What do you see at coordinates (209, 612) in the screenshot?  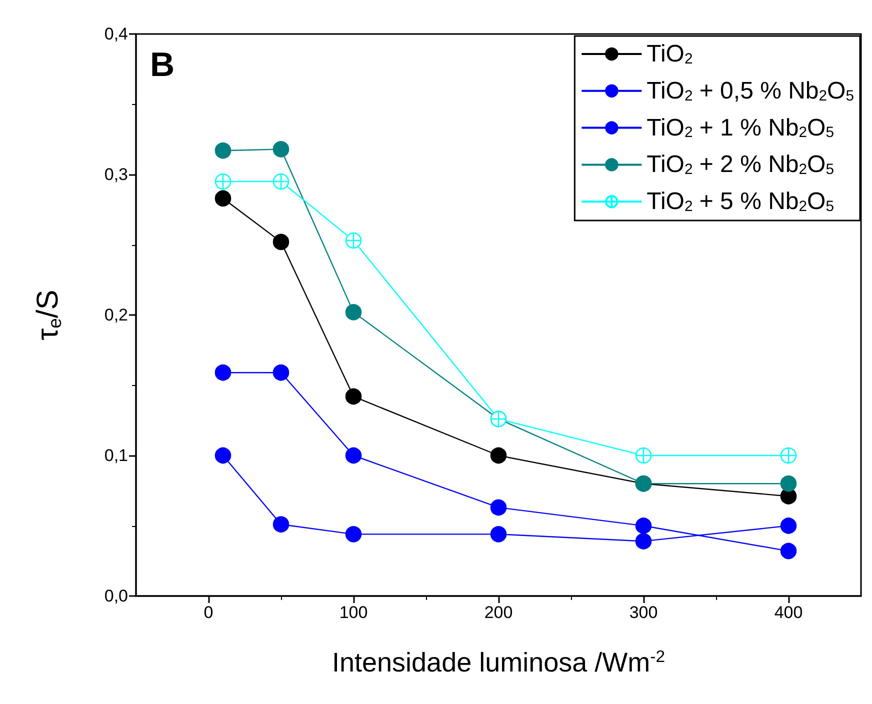 I see `x-tick-label: 0` at bounding box center [209, 612].